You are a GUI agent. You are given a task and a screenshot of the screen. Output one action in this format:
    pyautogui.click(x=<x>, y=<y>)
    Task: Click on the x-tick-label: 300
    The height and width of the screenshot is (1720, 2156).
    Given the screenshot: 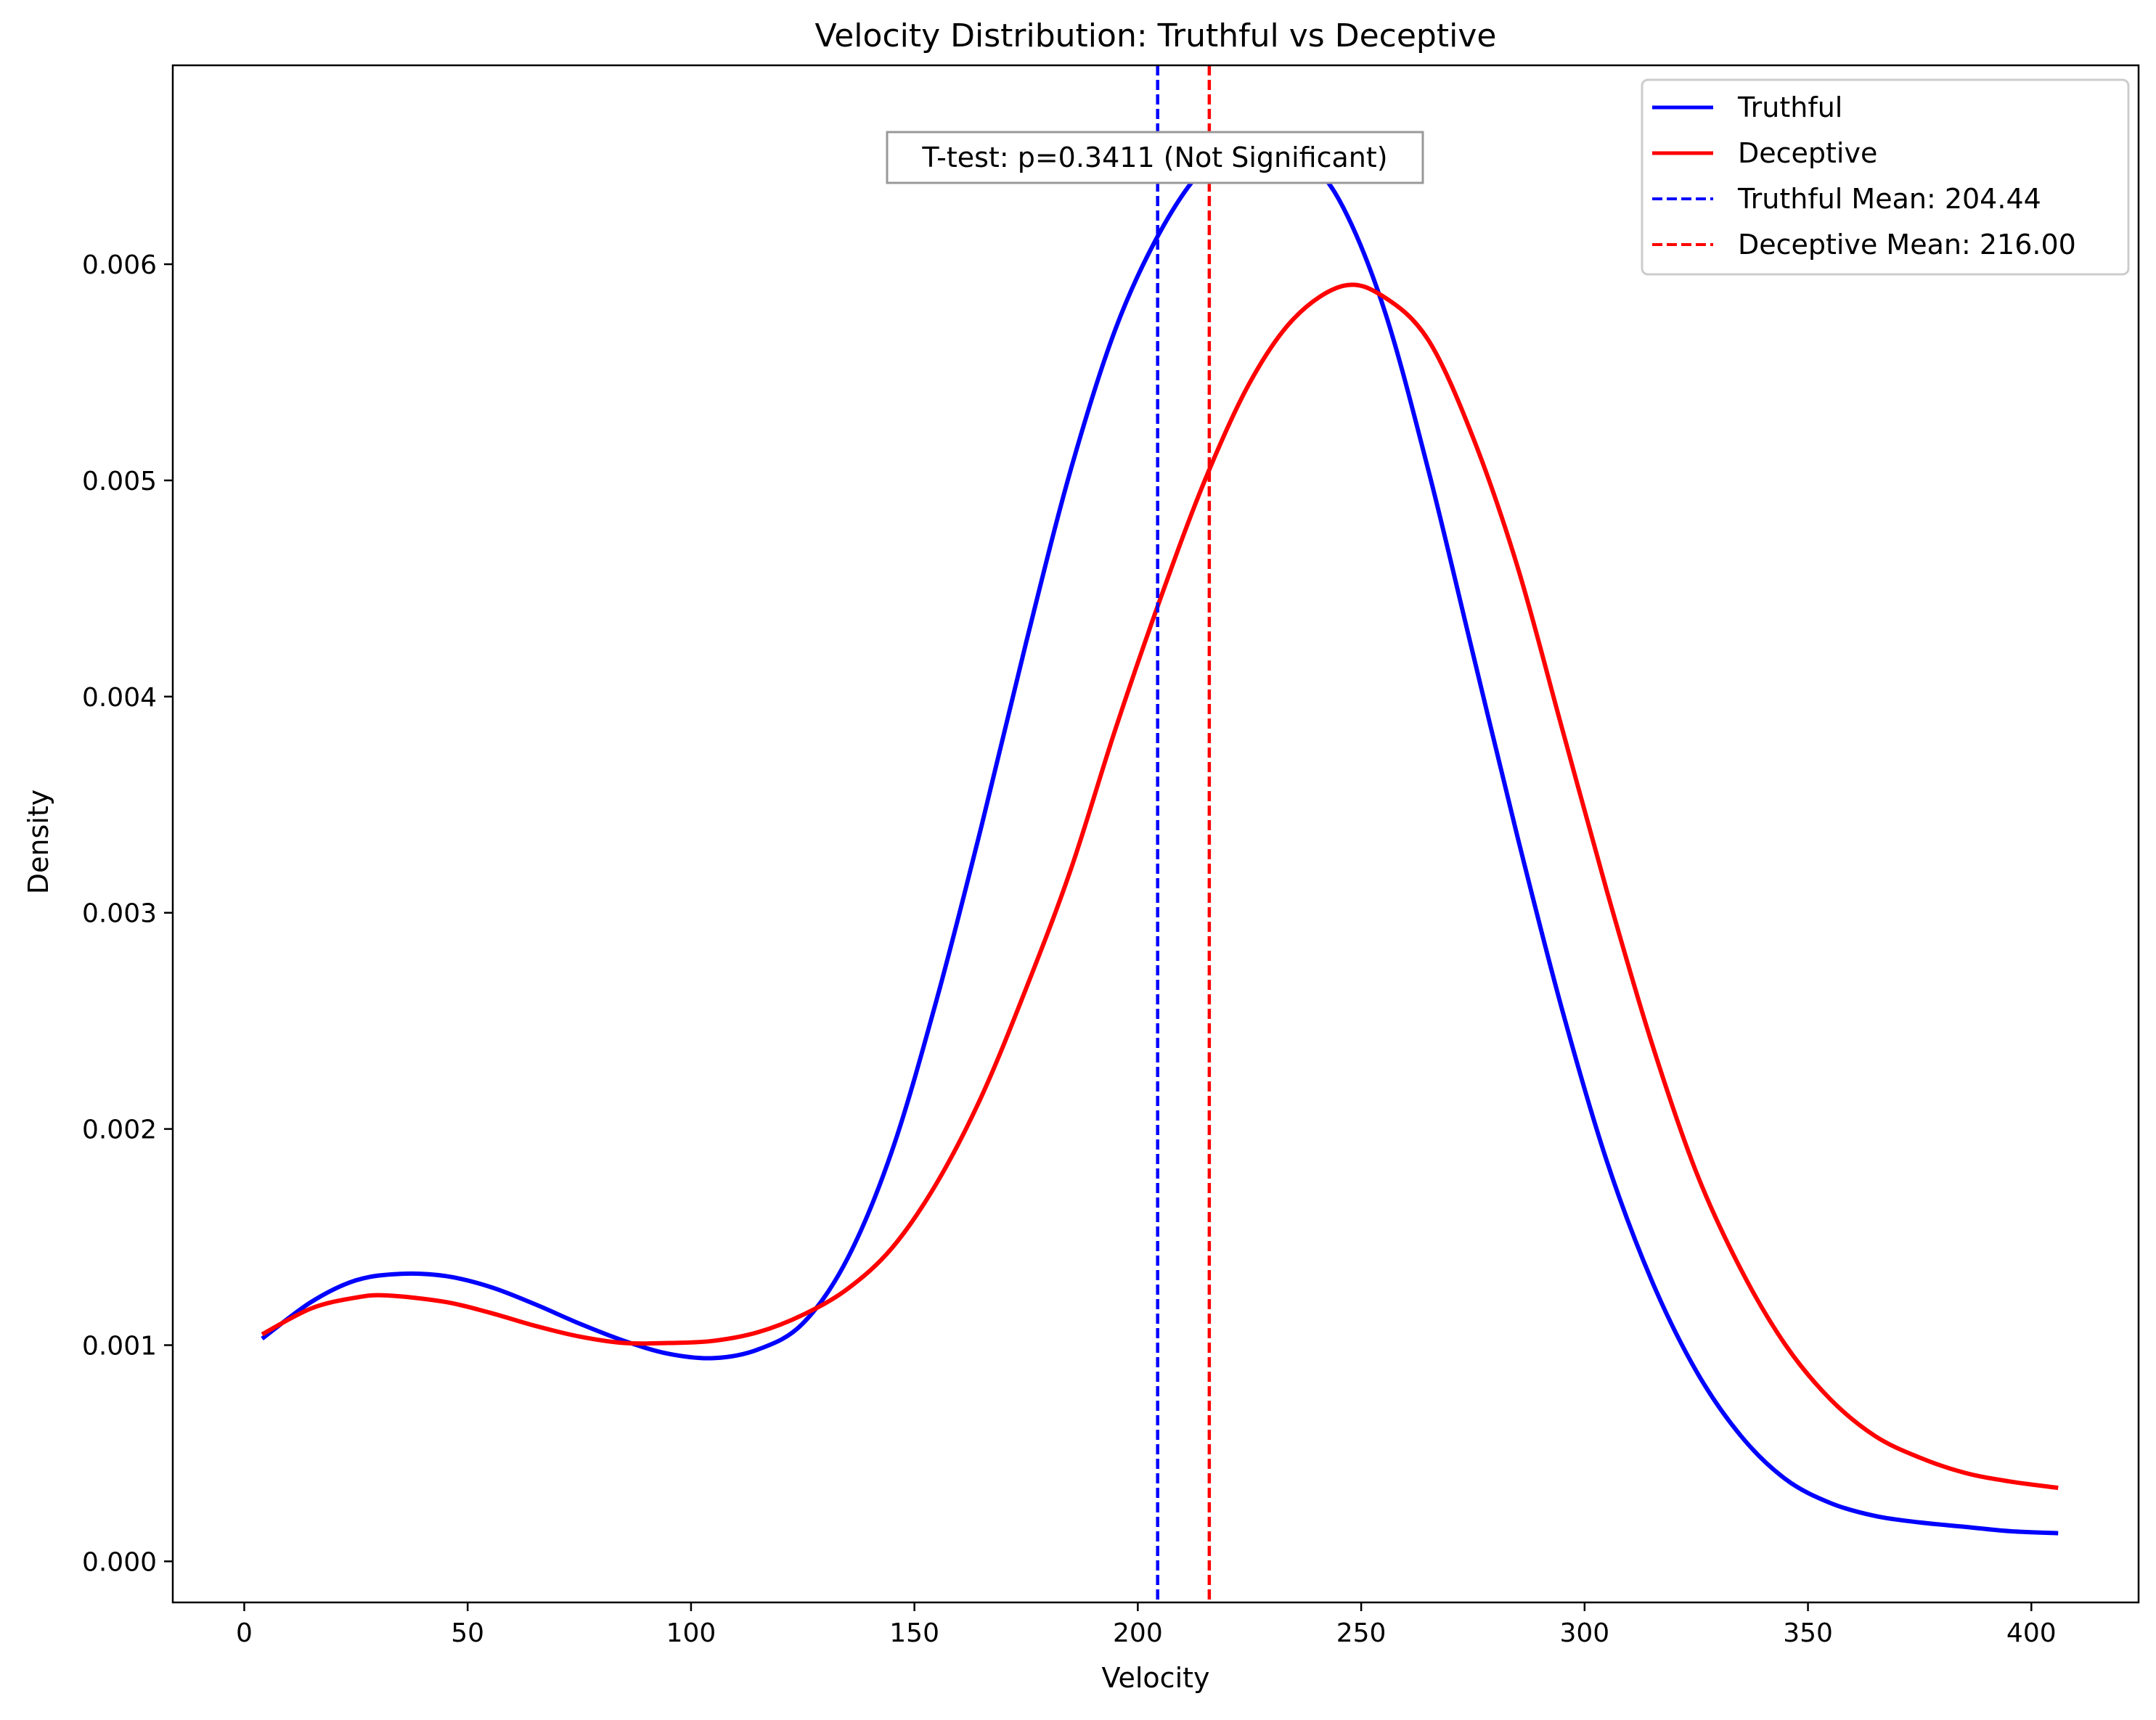 What is the action you would take?
    pyautogui.click(x=1584, y=1633)
    